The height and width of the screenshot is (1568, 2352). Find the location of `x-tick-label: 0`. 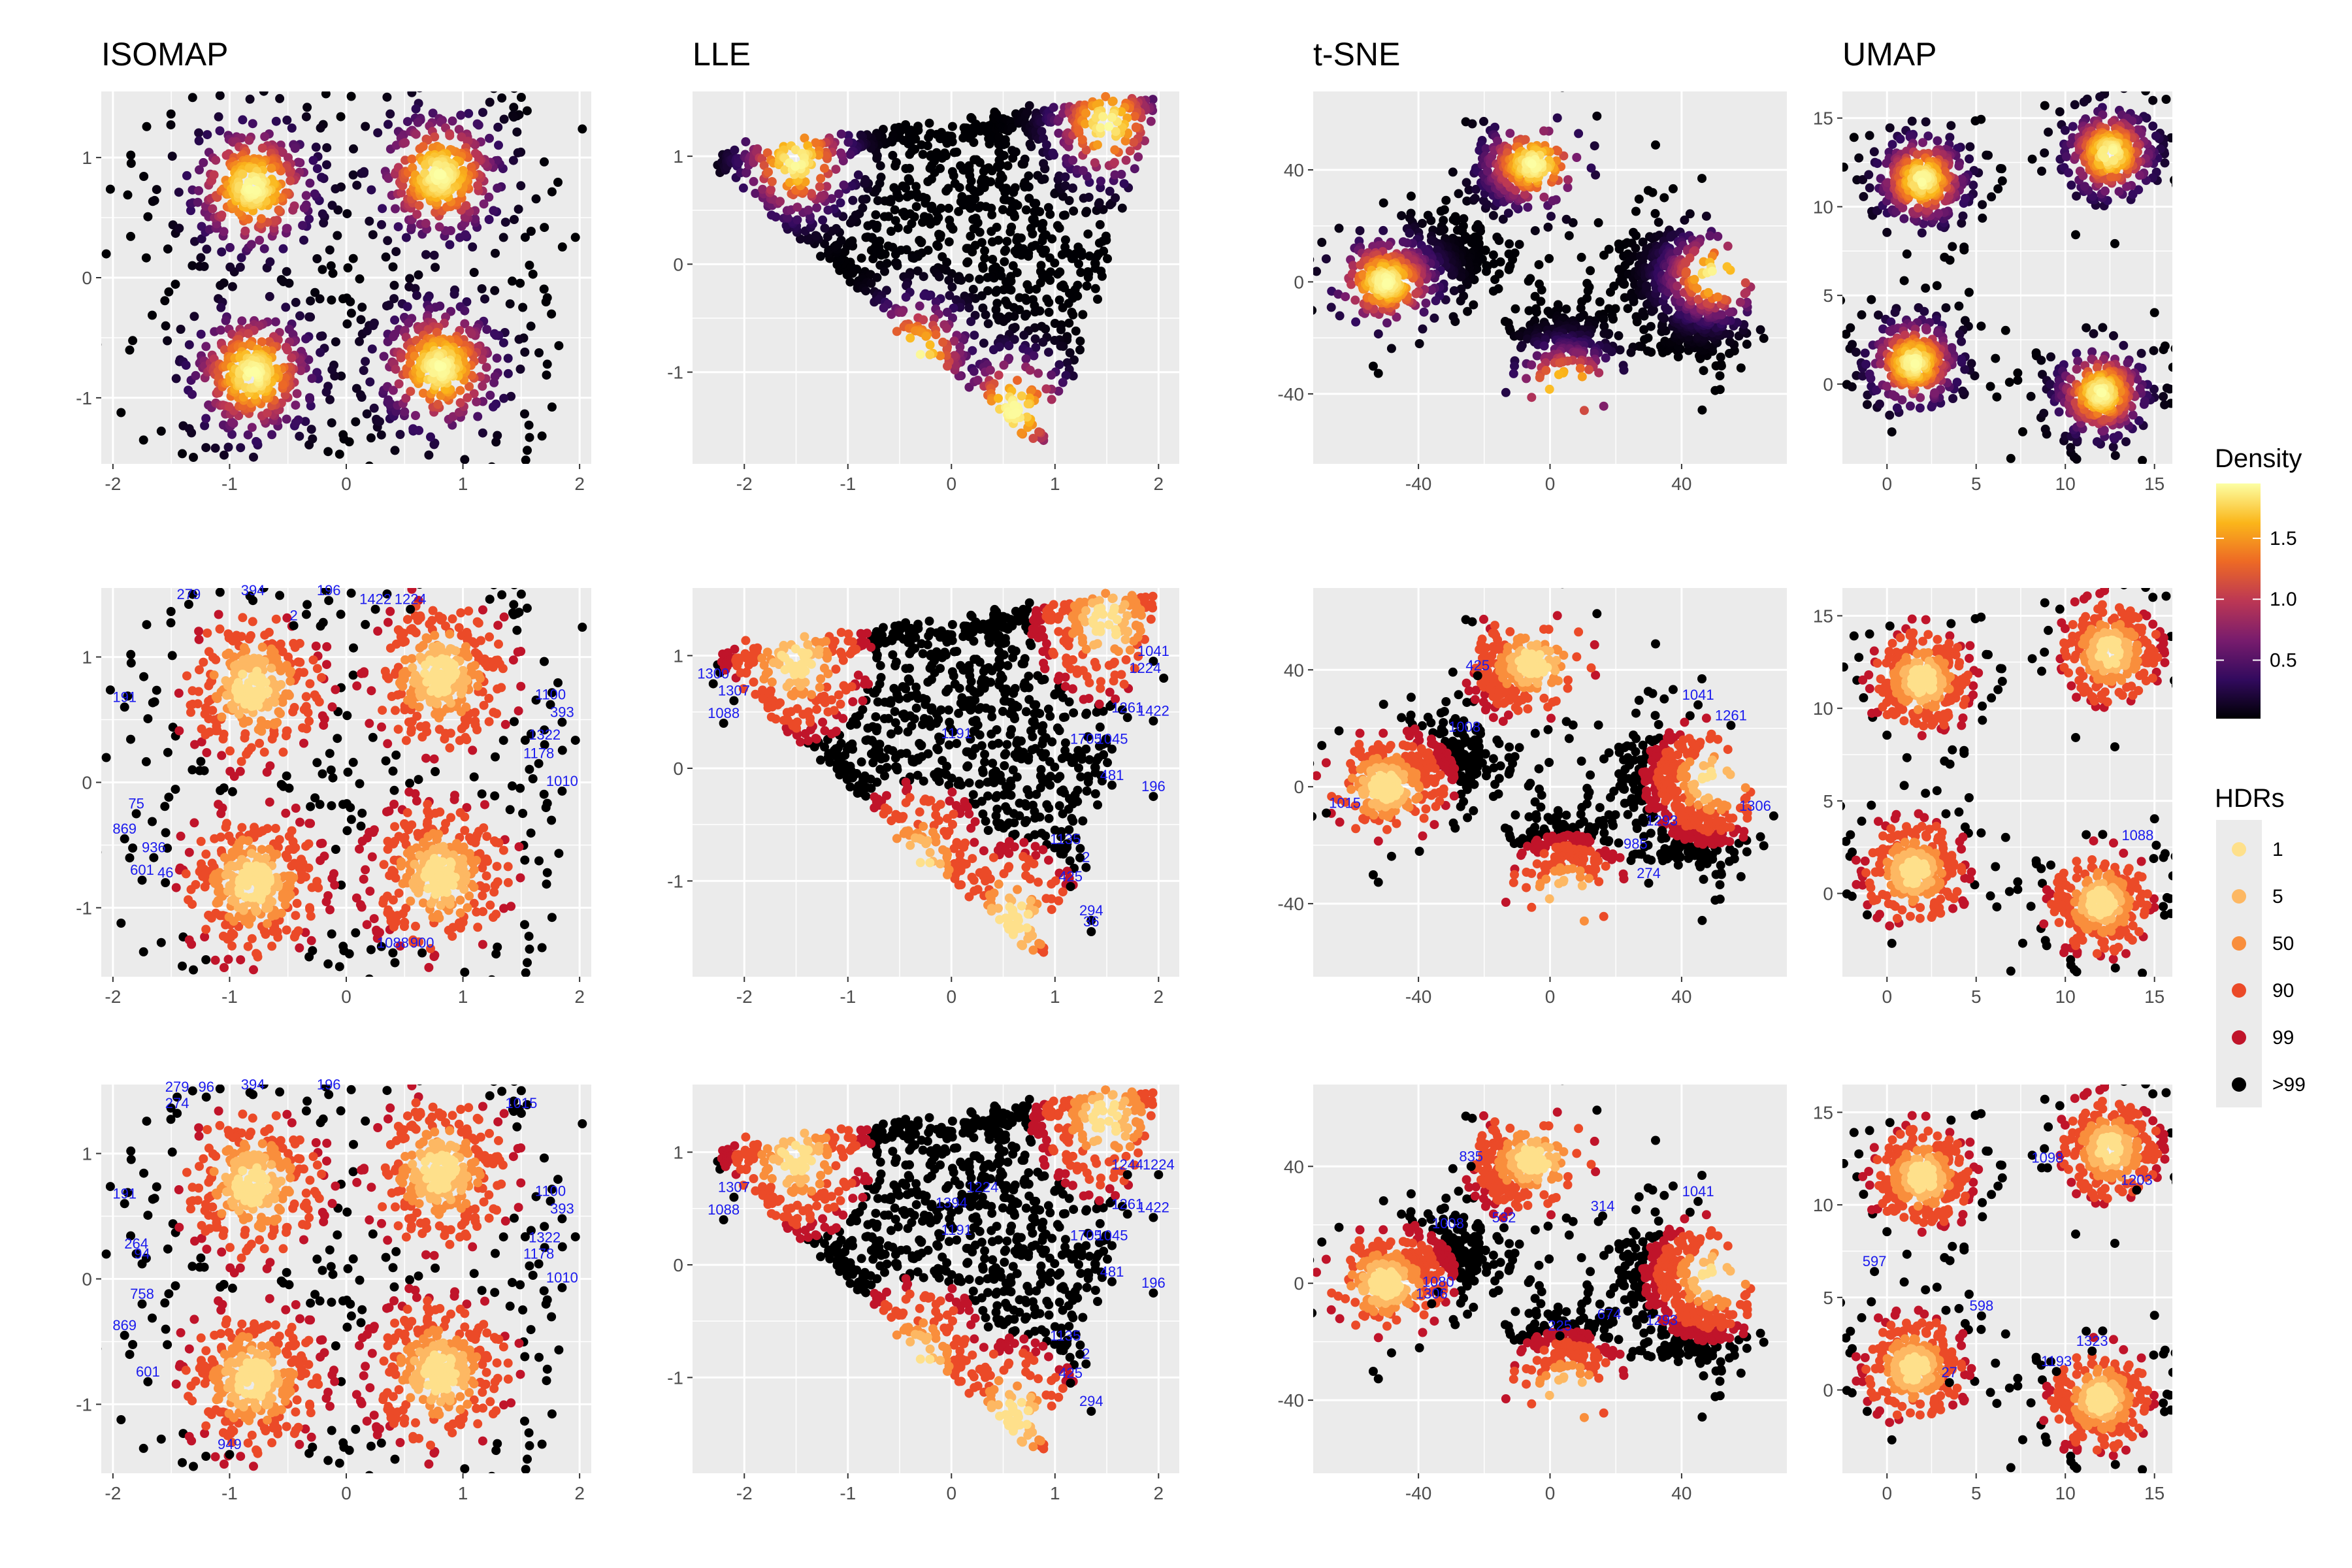

x-tick-label: 0 is located at coordinates (1550, 484).